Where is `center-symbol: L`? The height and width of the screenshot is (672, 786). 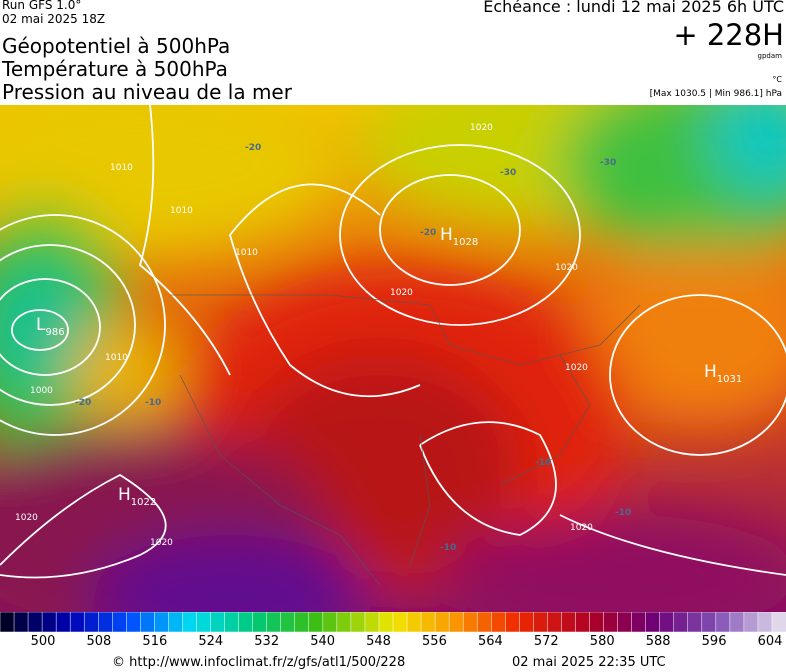 center-symbol: L is located at coordinates (41, 325).